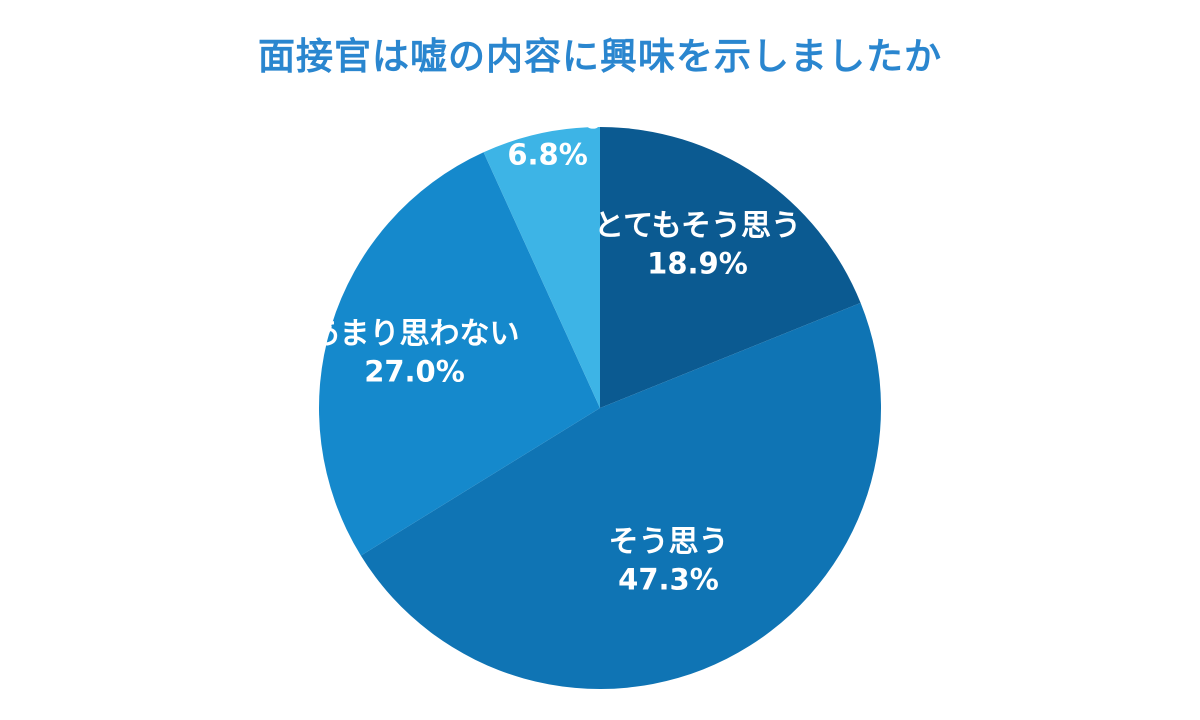 Image resolution: width=1200 pixels, height=720 pixels. Describe the element at coordinates (697, 264) in the screenshot. I see `slice-value-1: 18.9%` at that location.